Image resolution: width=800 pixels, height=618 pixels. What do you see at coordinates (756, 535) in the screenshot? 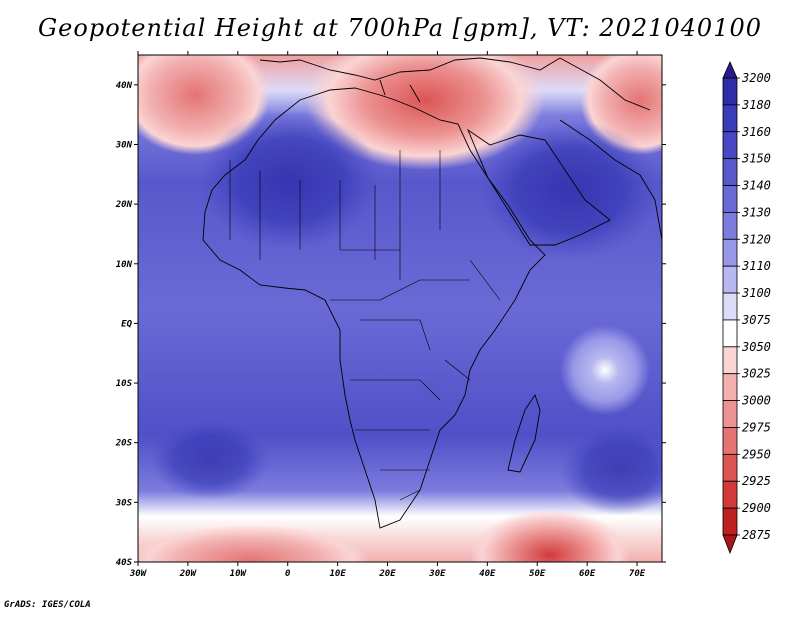
I see `colorbar-label: 2875` at bounding box center [756, 535].